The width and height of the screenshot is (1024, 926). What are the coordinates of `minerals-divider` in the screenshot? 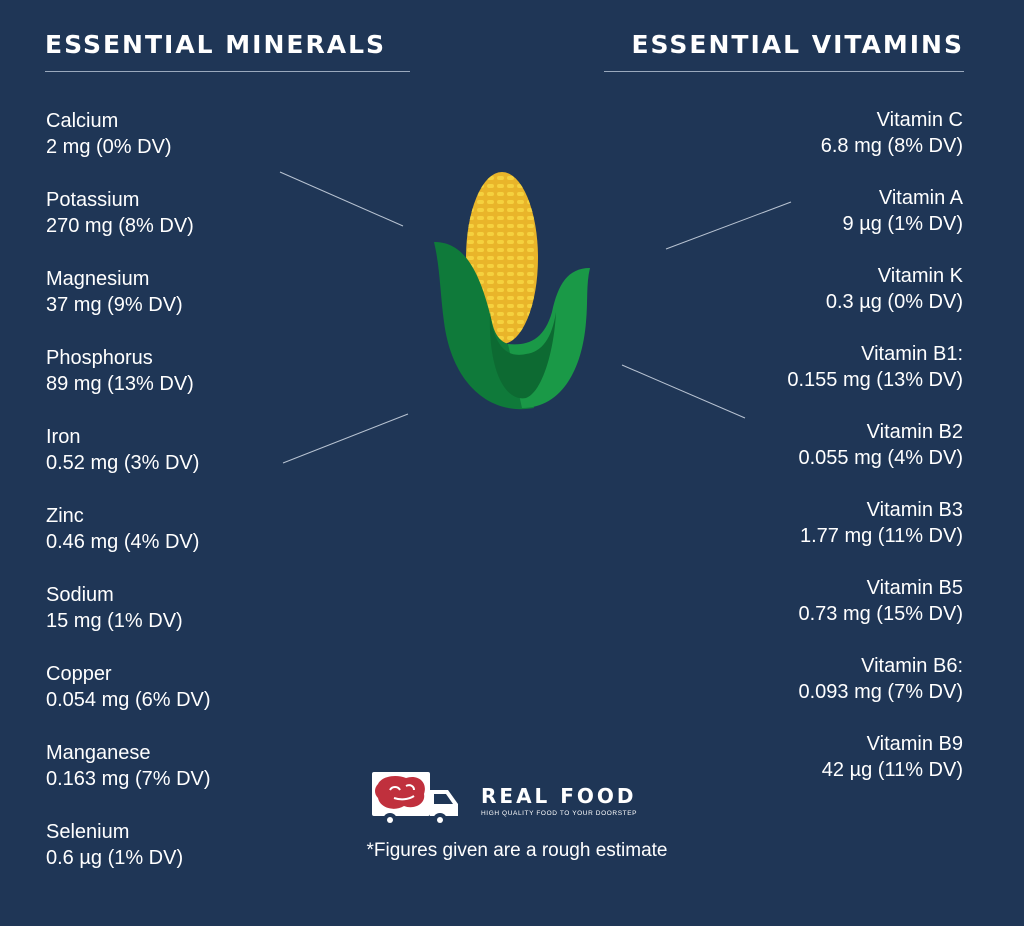 It's located at (227, 71).